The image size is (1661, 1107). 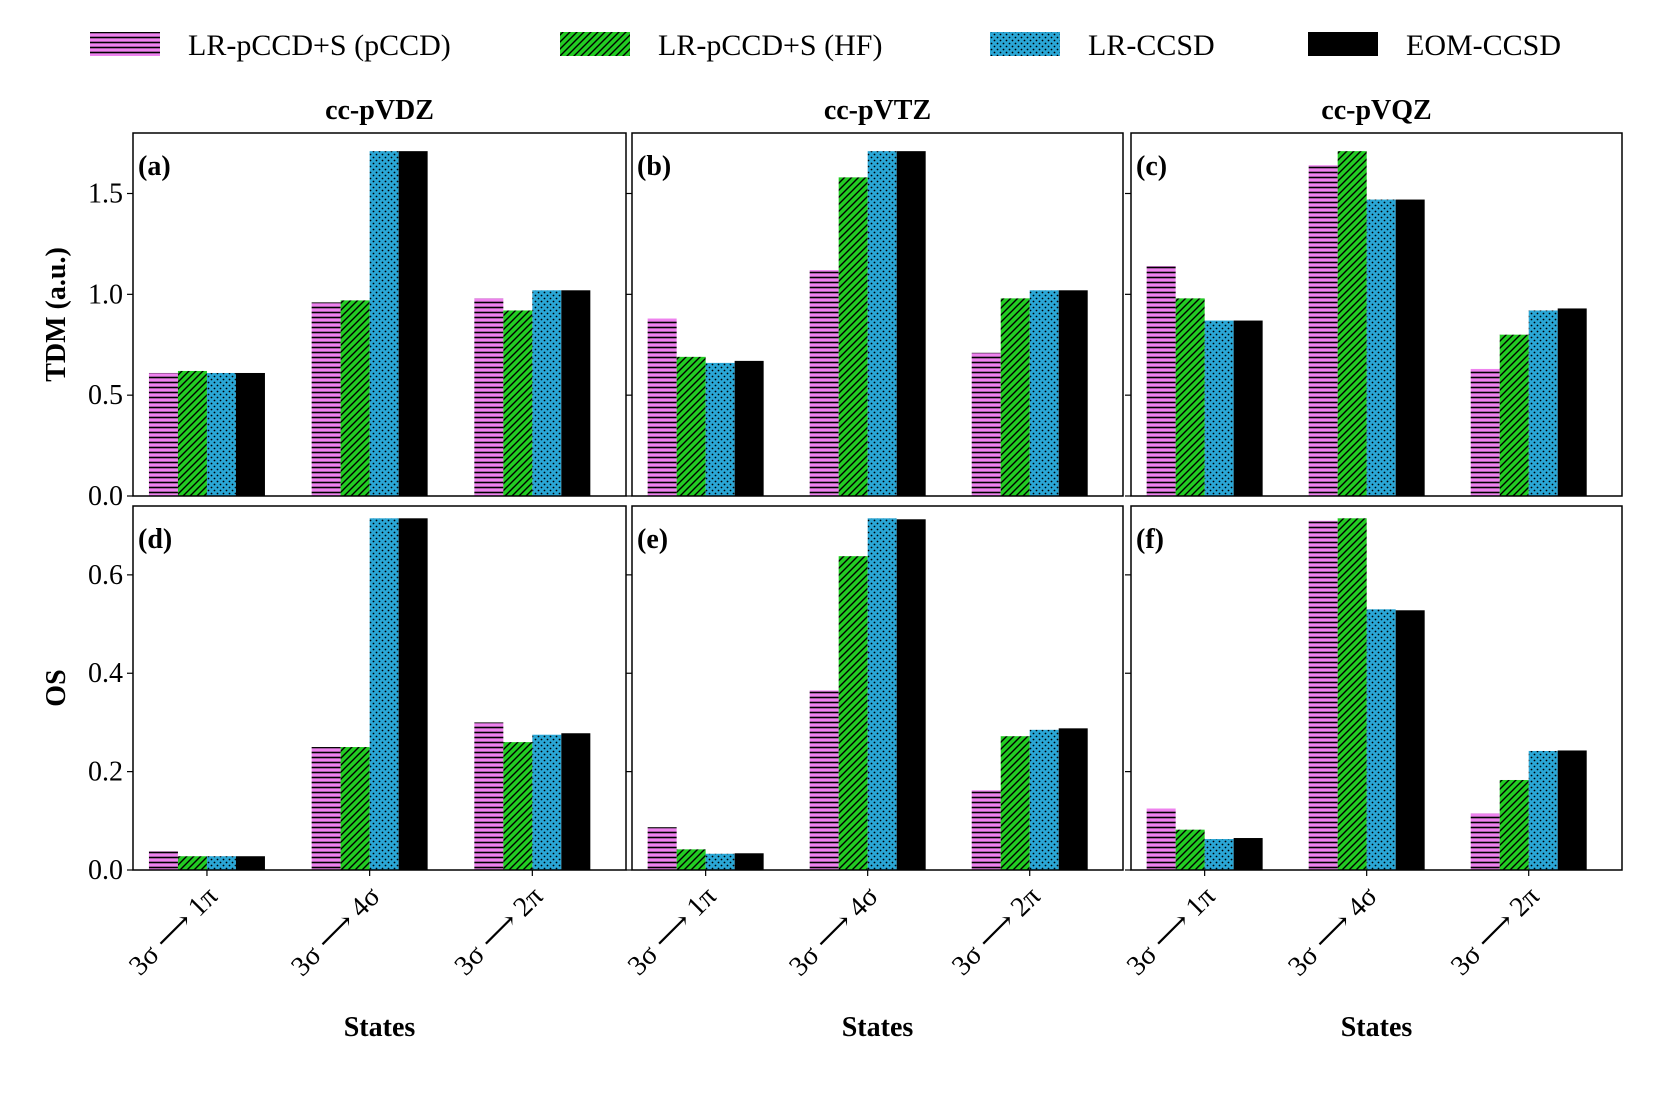 What do you see at coordinates (319, 45) in the screenshot?
I see `legend-label: LR-pCCD+S (pCCD)` at bounding box center [319, 45].